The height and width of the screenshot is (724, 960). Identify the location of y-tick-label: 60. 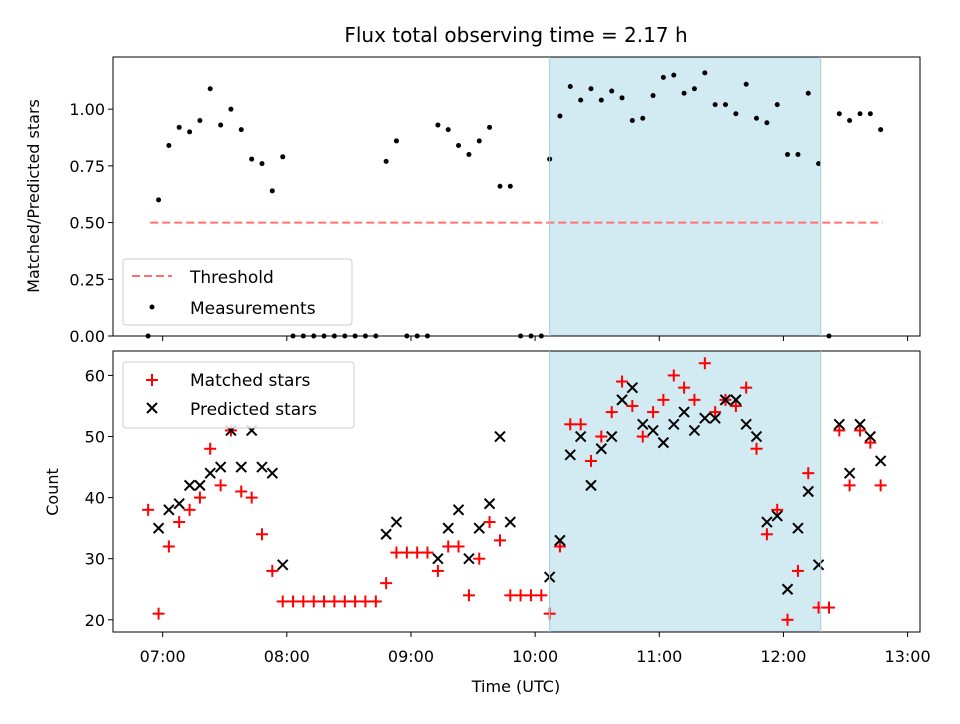
(95, 375).